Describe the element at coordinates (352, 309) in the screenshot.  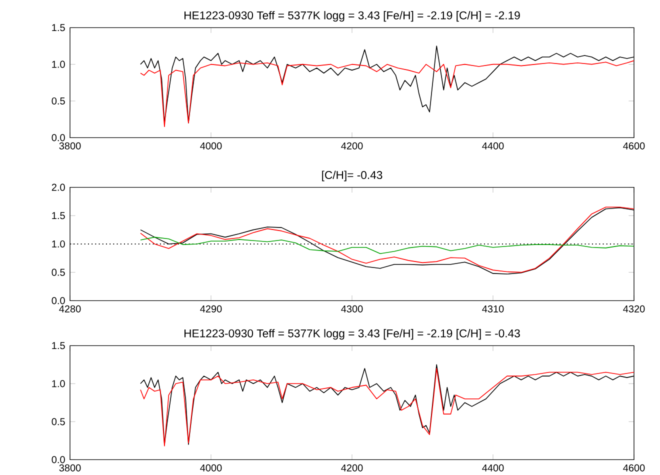
I see `x-tick-label: 4300` at that location.